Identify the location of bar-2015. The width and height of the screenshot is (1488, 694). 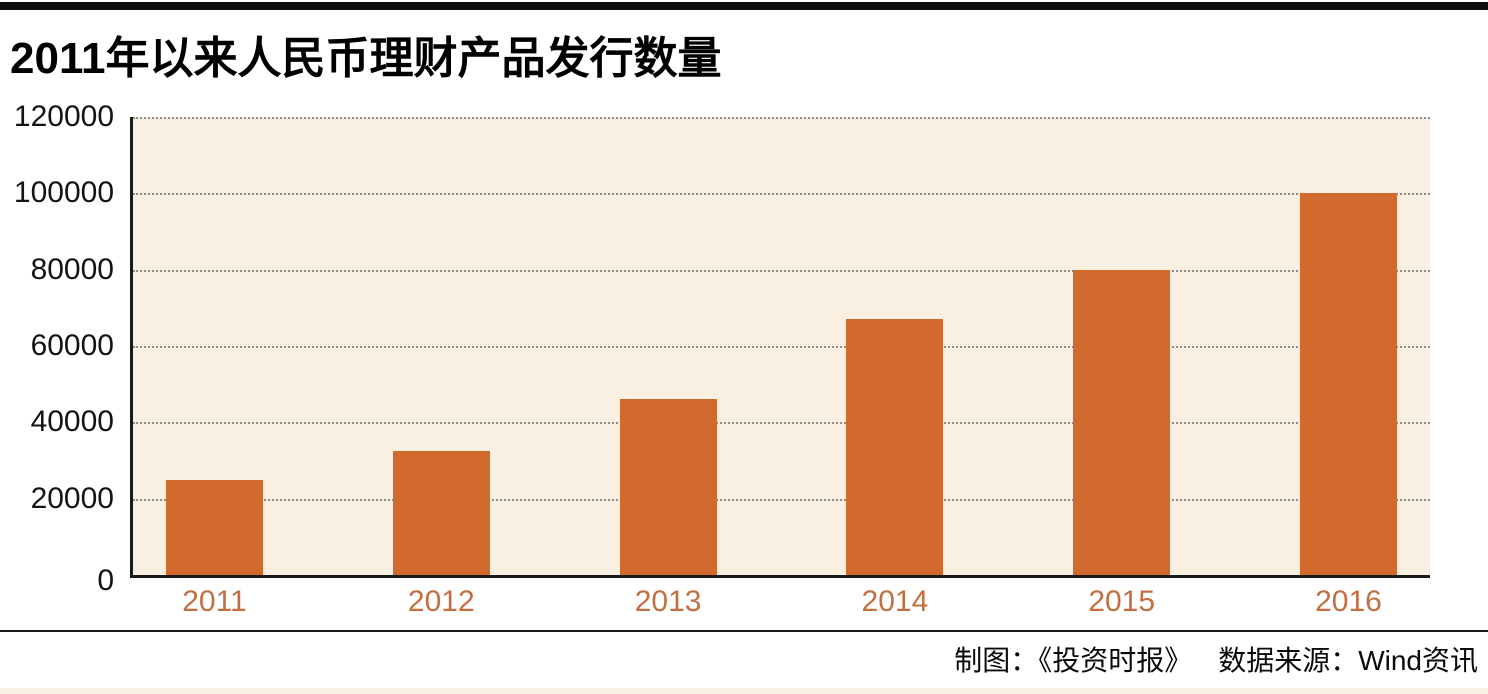
(1122, 422).